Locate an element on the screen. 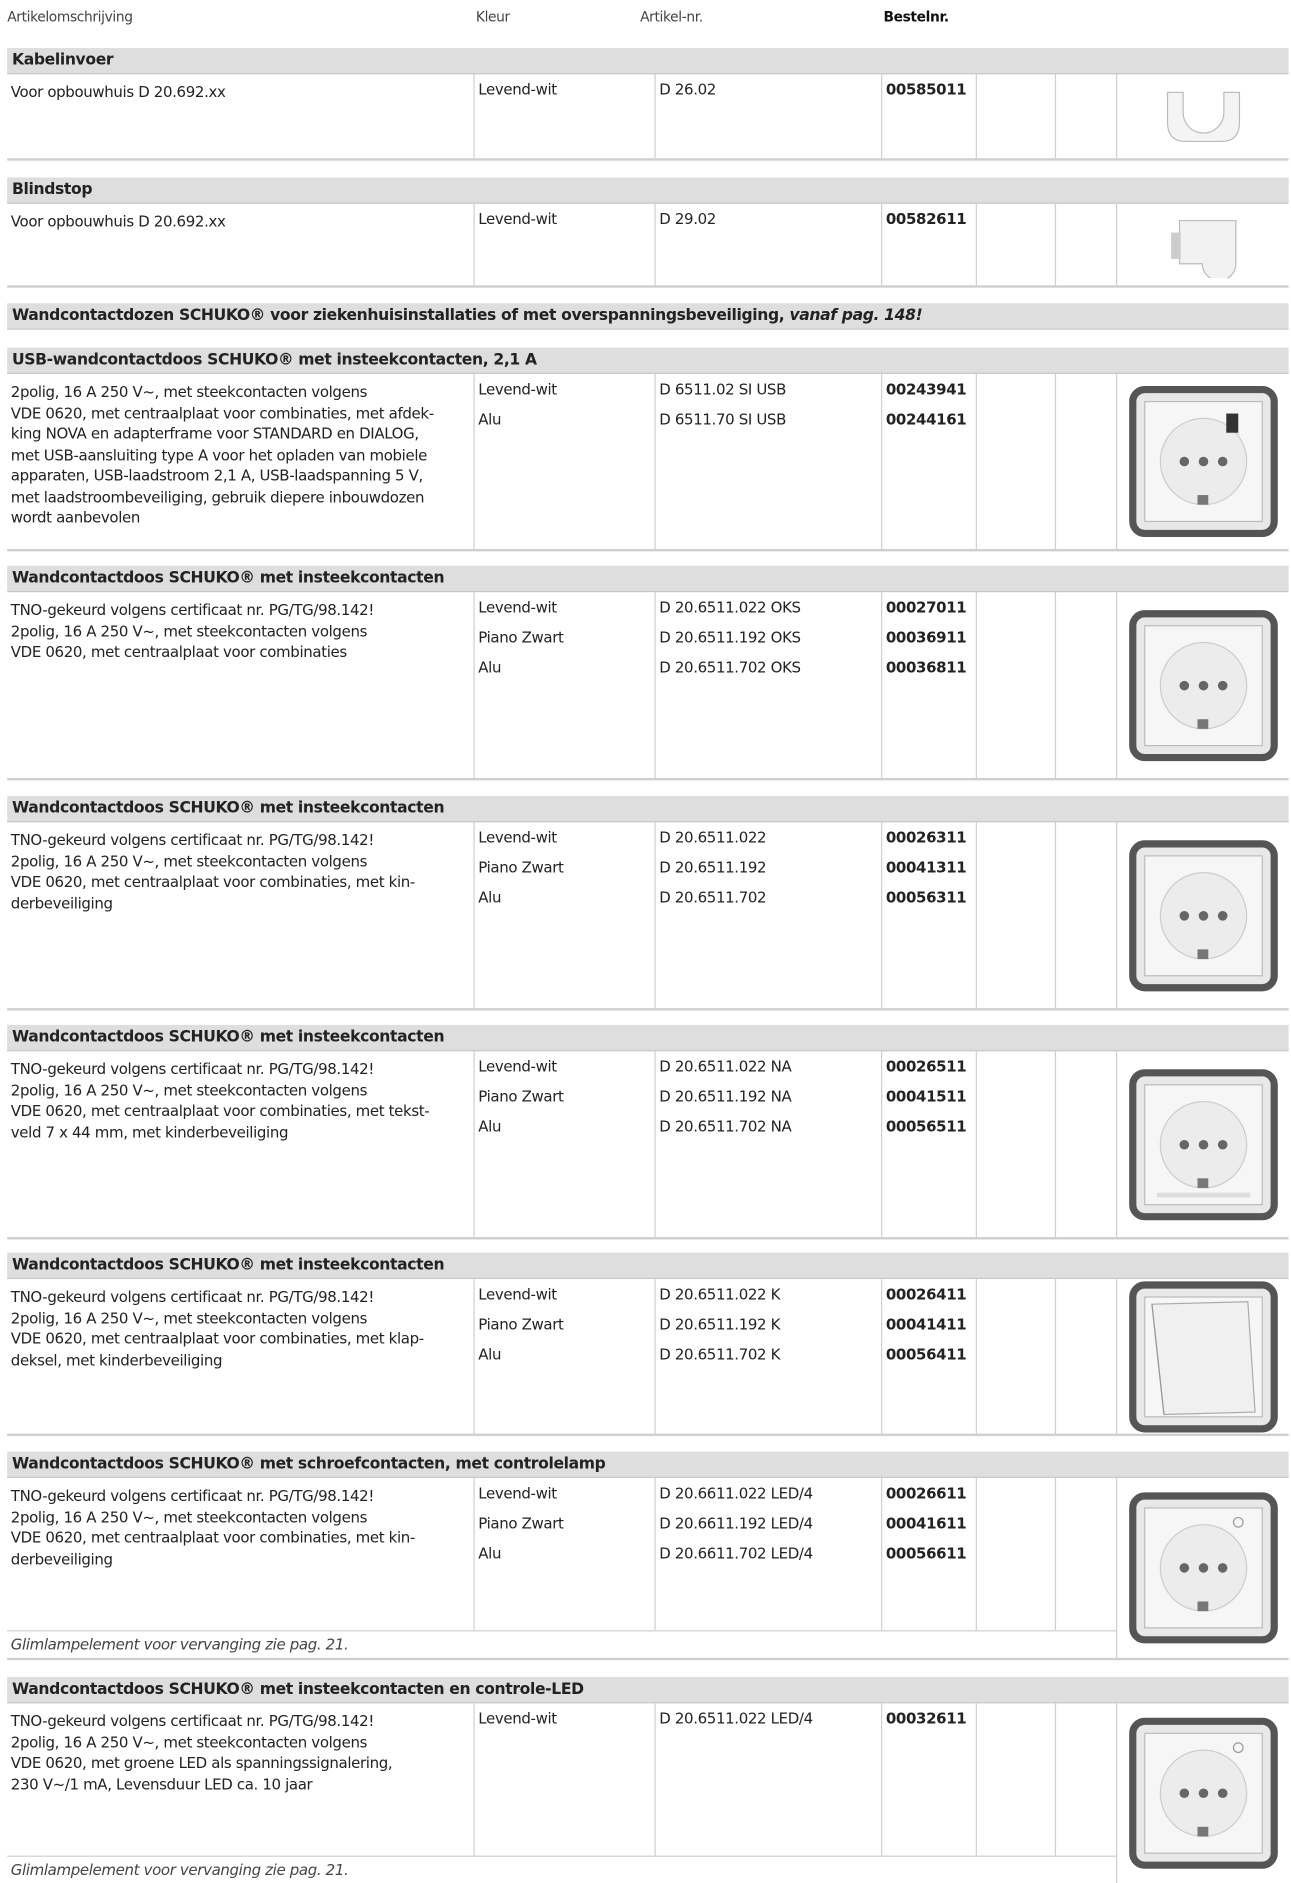 The image size is (1291, 1883). article-number: D 20.6511.702 is located at coordinates (713, 897).